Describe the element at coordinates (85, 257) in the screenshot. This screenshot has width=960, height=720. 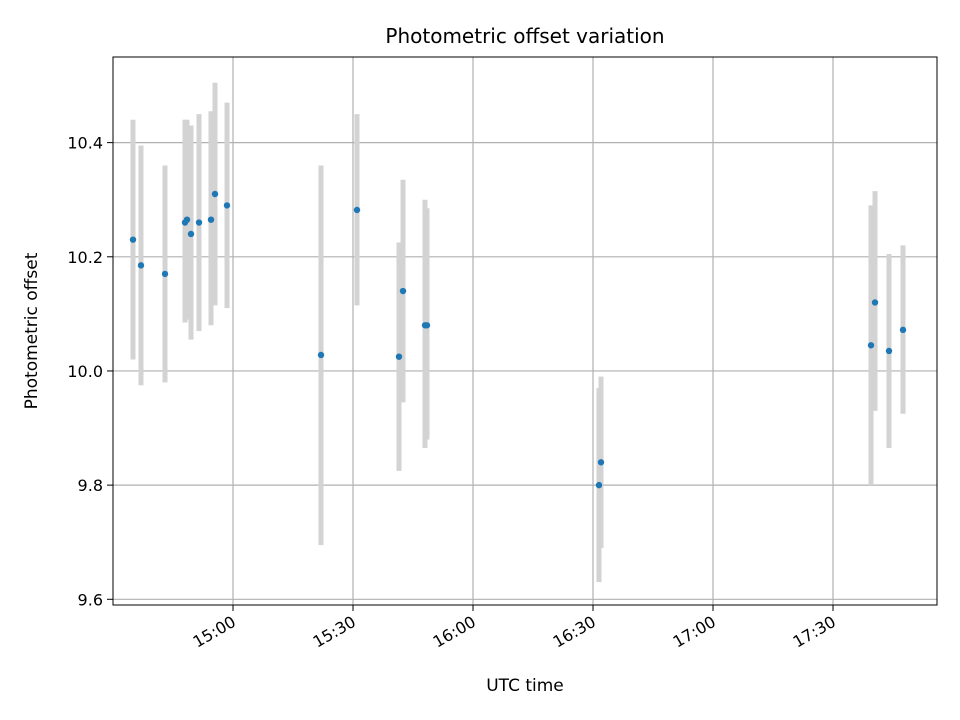
I see `y-tick-label: 10.2` at that location.